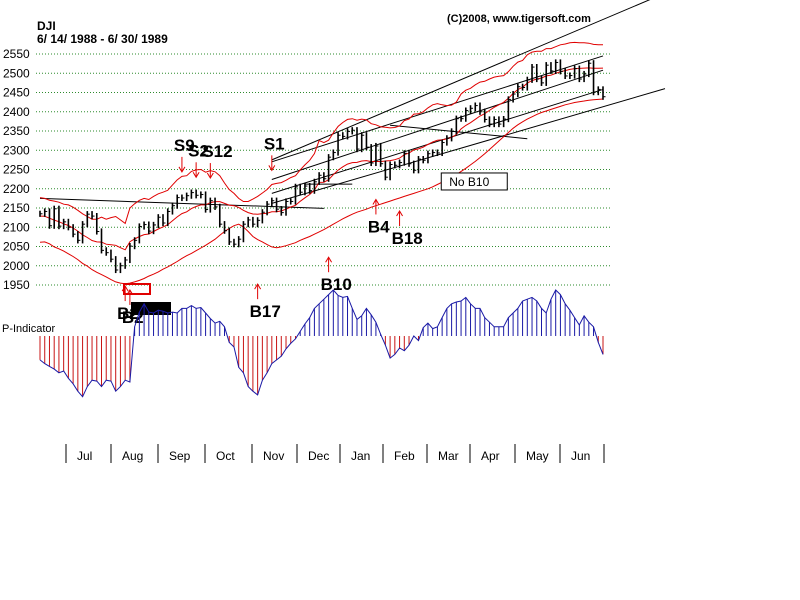 This screenshot has height=600, width=800. I want to click on b2-red-marker, so click(137, 289).